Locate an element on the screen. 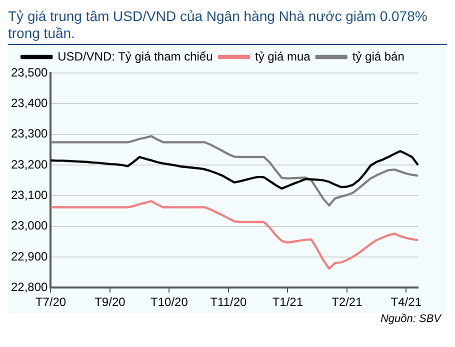 This screenshot has width=455, height=347. x-tick-label: T2/21 is located at coordinates (347, 302).